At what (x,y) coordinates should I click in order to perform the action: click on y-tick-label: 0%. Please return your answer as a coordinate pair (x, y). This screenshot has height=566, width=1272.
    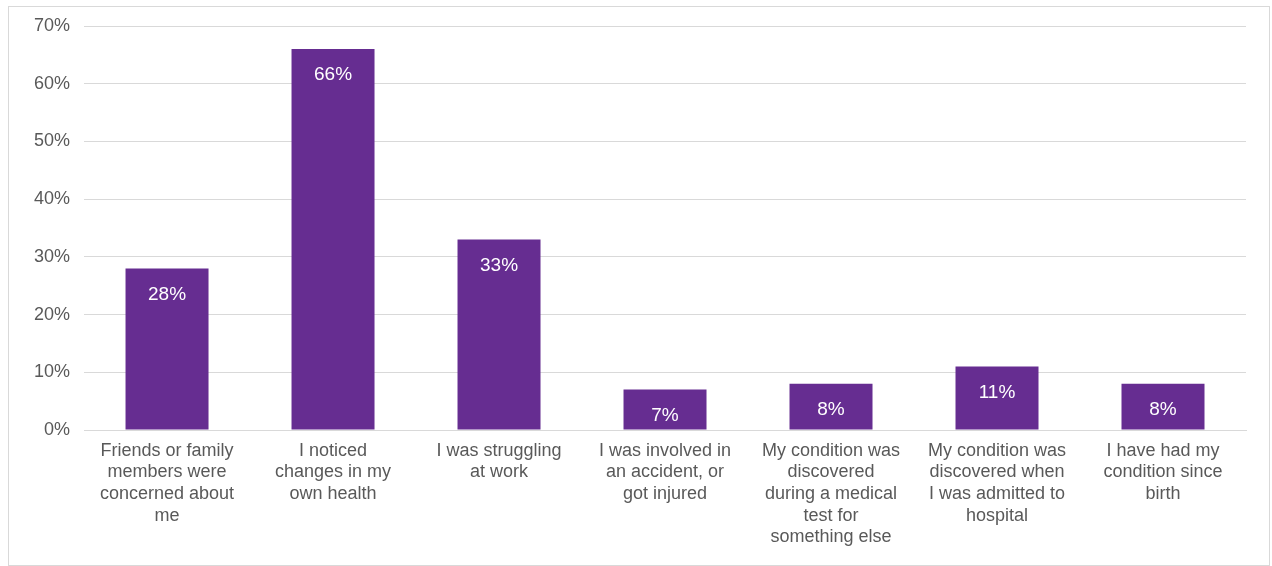
    Looking at the image, I should click on (57, 428).